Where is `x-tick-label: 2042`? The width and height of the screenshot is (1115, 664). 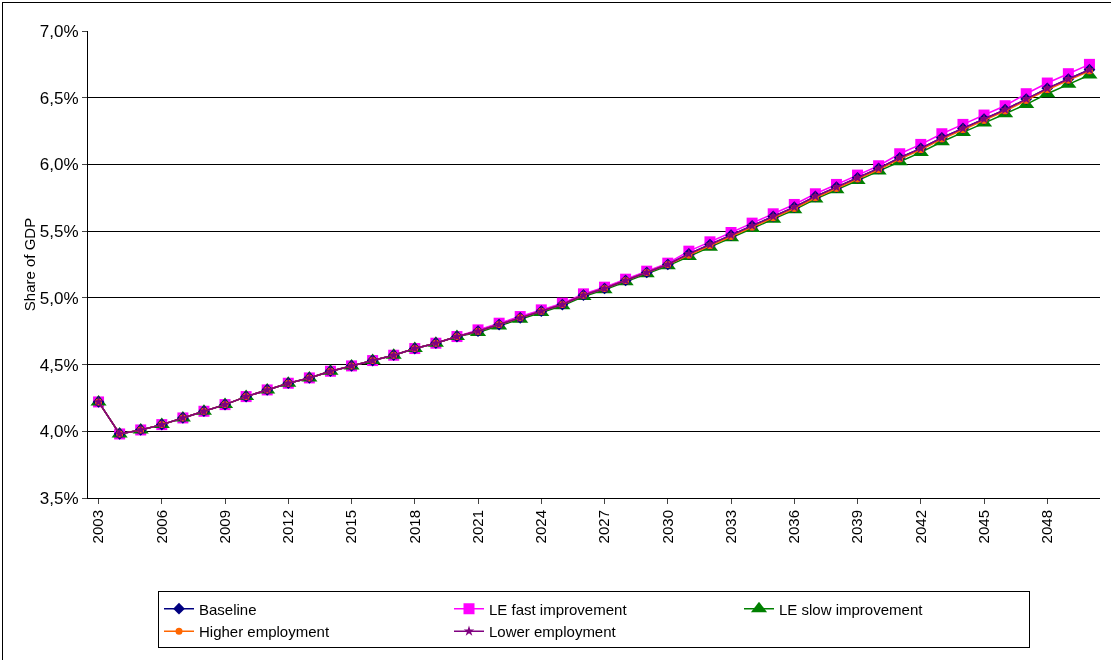
x-tick-label: 2042 is located at coordinates (920, 527).